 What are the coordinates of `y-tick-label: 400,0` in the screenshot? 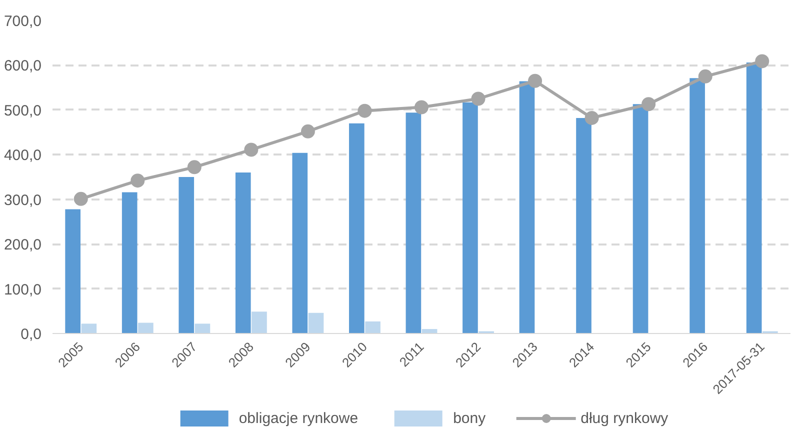 It's located at (23, 155).